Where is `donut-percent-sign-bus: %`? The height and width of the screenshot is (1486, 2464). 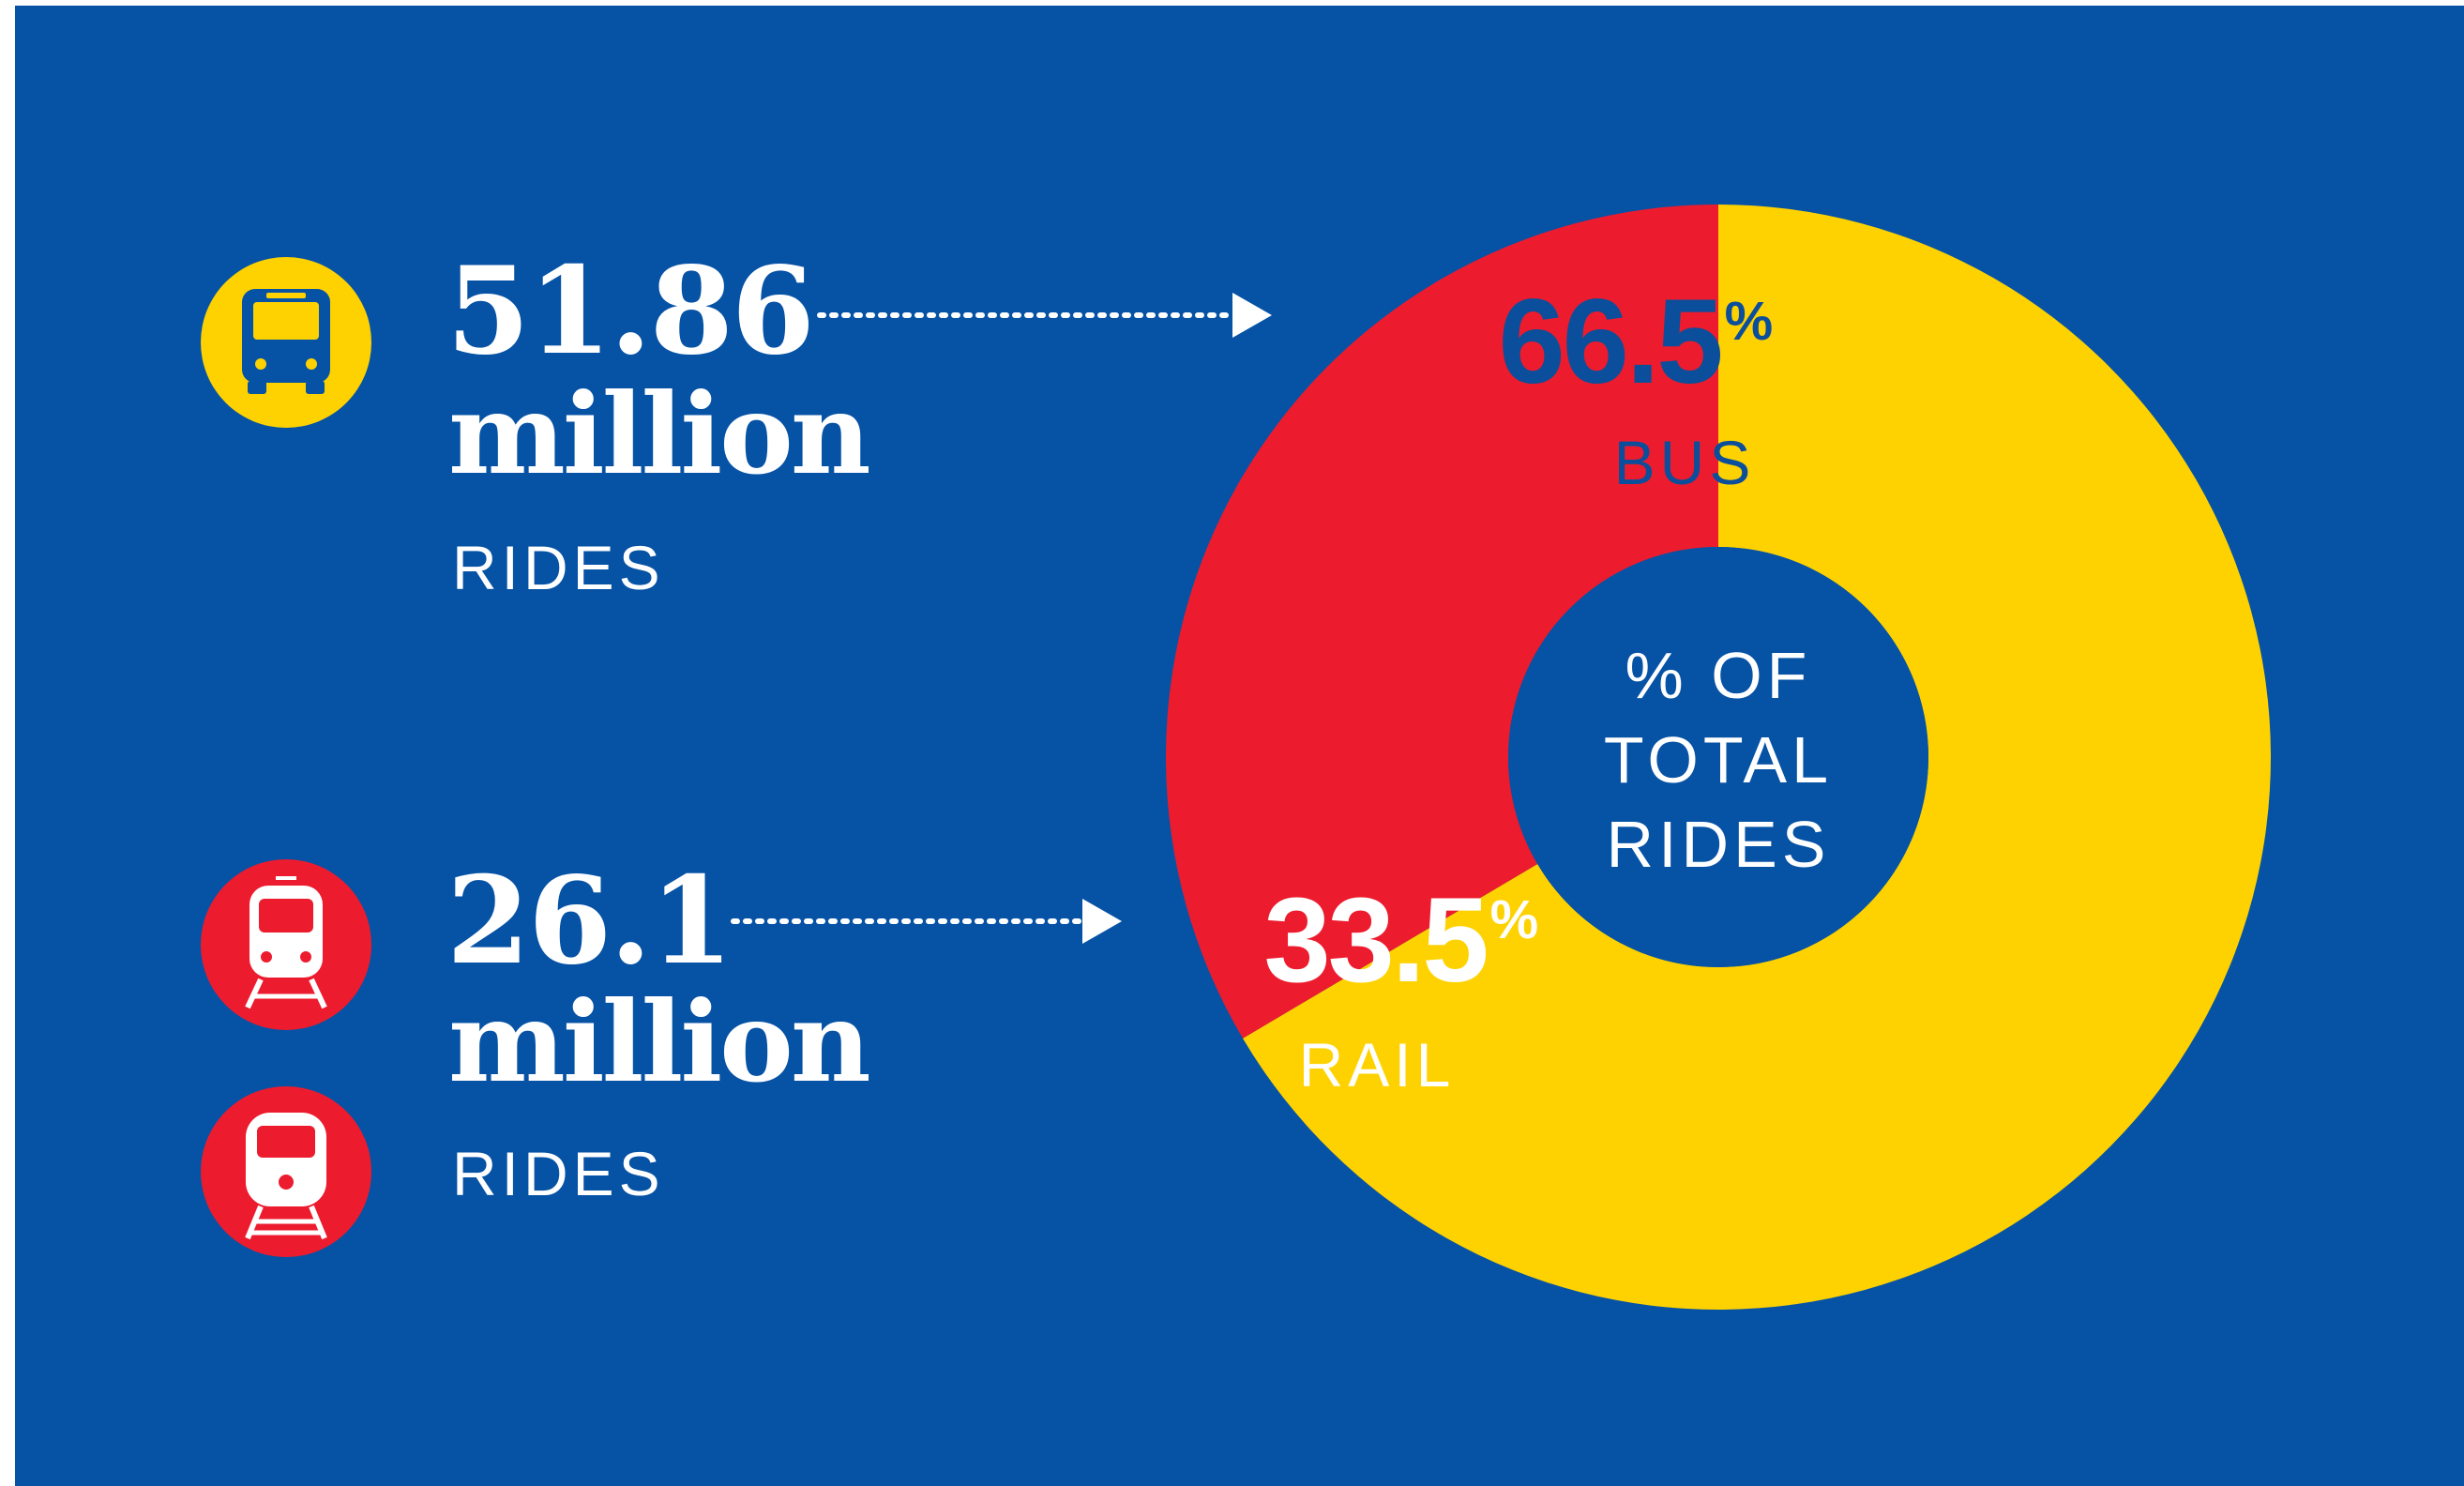
donut-percent-sign-bus: % is located at coordinates (1749, 321).